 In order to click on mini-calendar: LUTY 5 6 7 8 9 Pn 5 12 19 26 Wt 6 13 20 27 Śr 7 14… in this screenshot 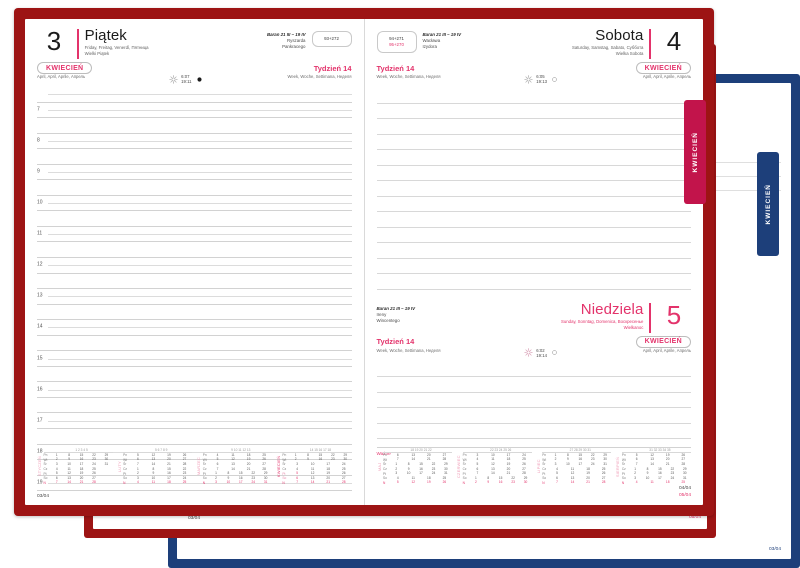, I will do `click(155, 466)`.